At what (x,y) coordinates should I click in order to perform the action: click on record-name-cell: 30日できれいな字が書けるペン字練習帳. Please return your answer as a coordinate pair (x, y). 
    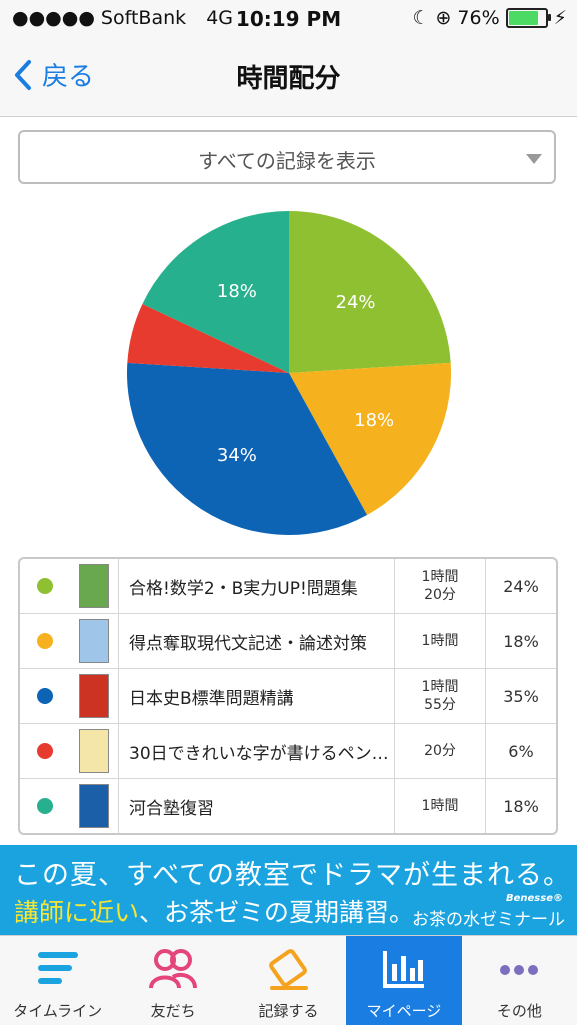
    Looking at the image, I should click on (257, 751).